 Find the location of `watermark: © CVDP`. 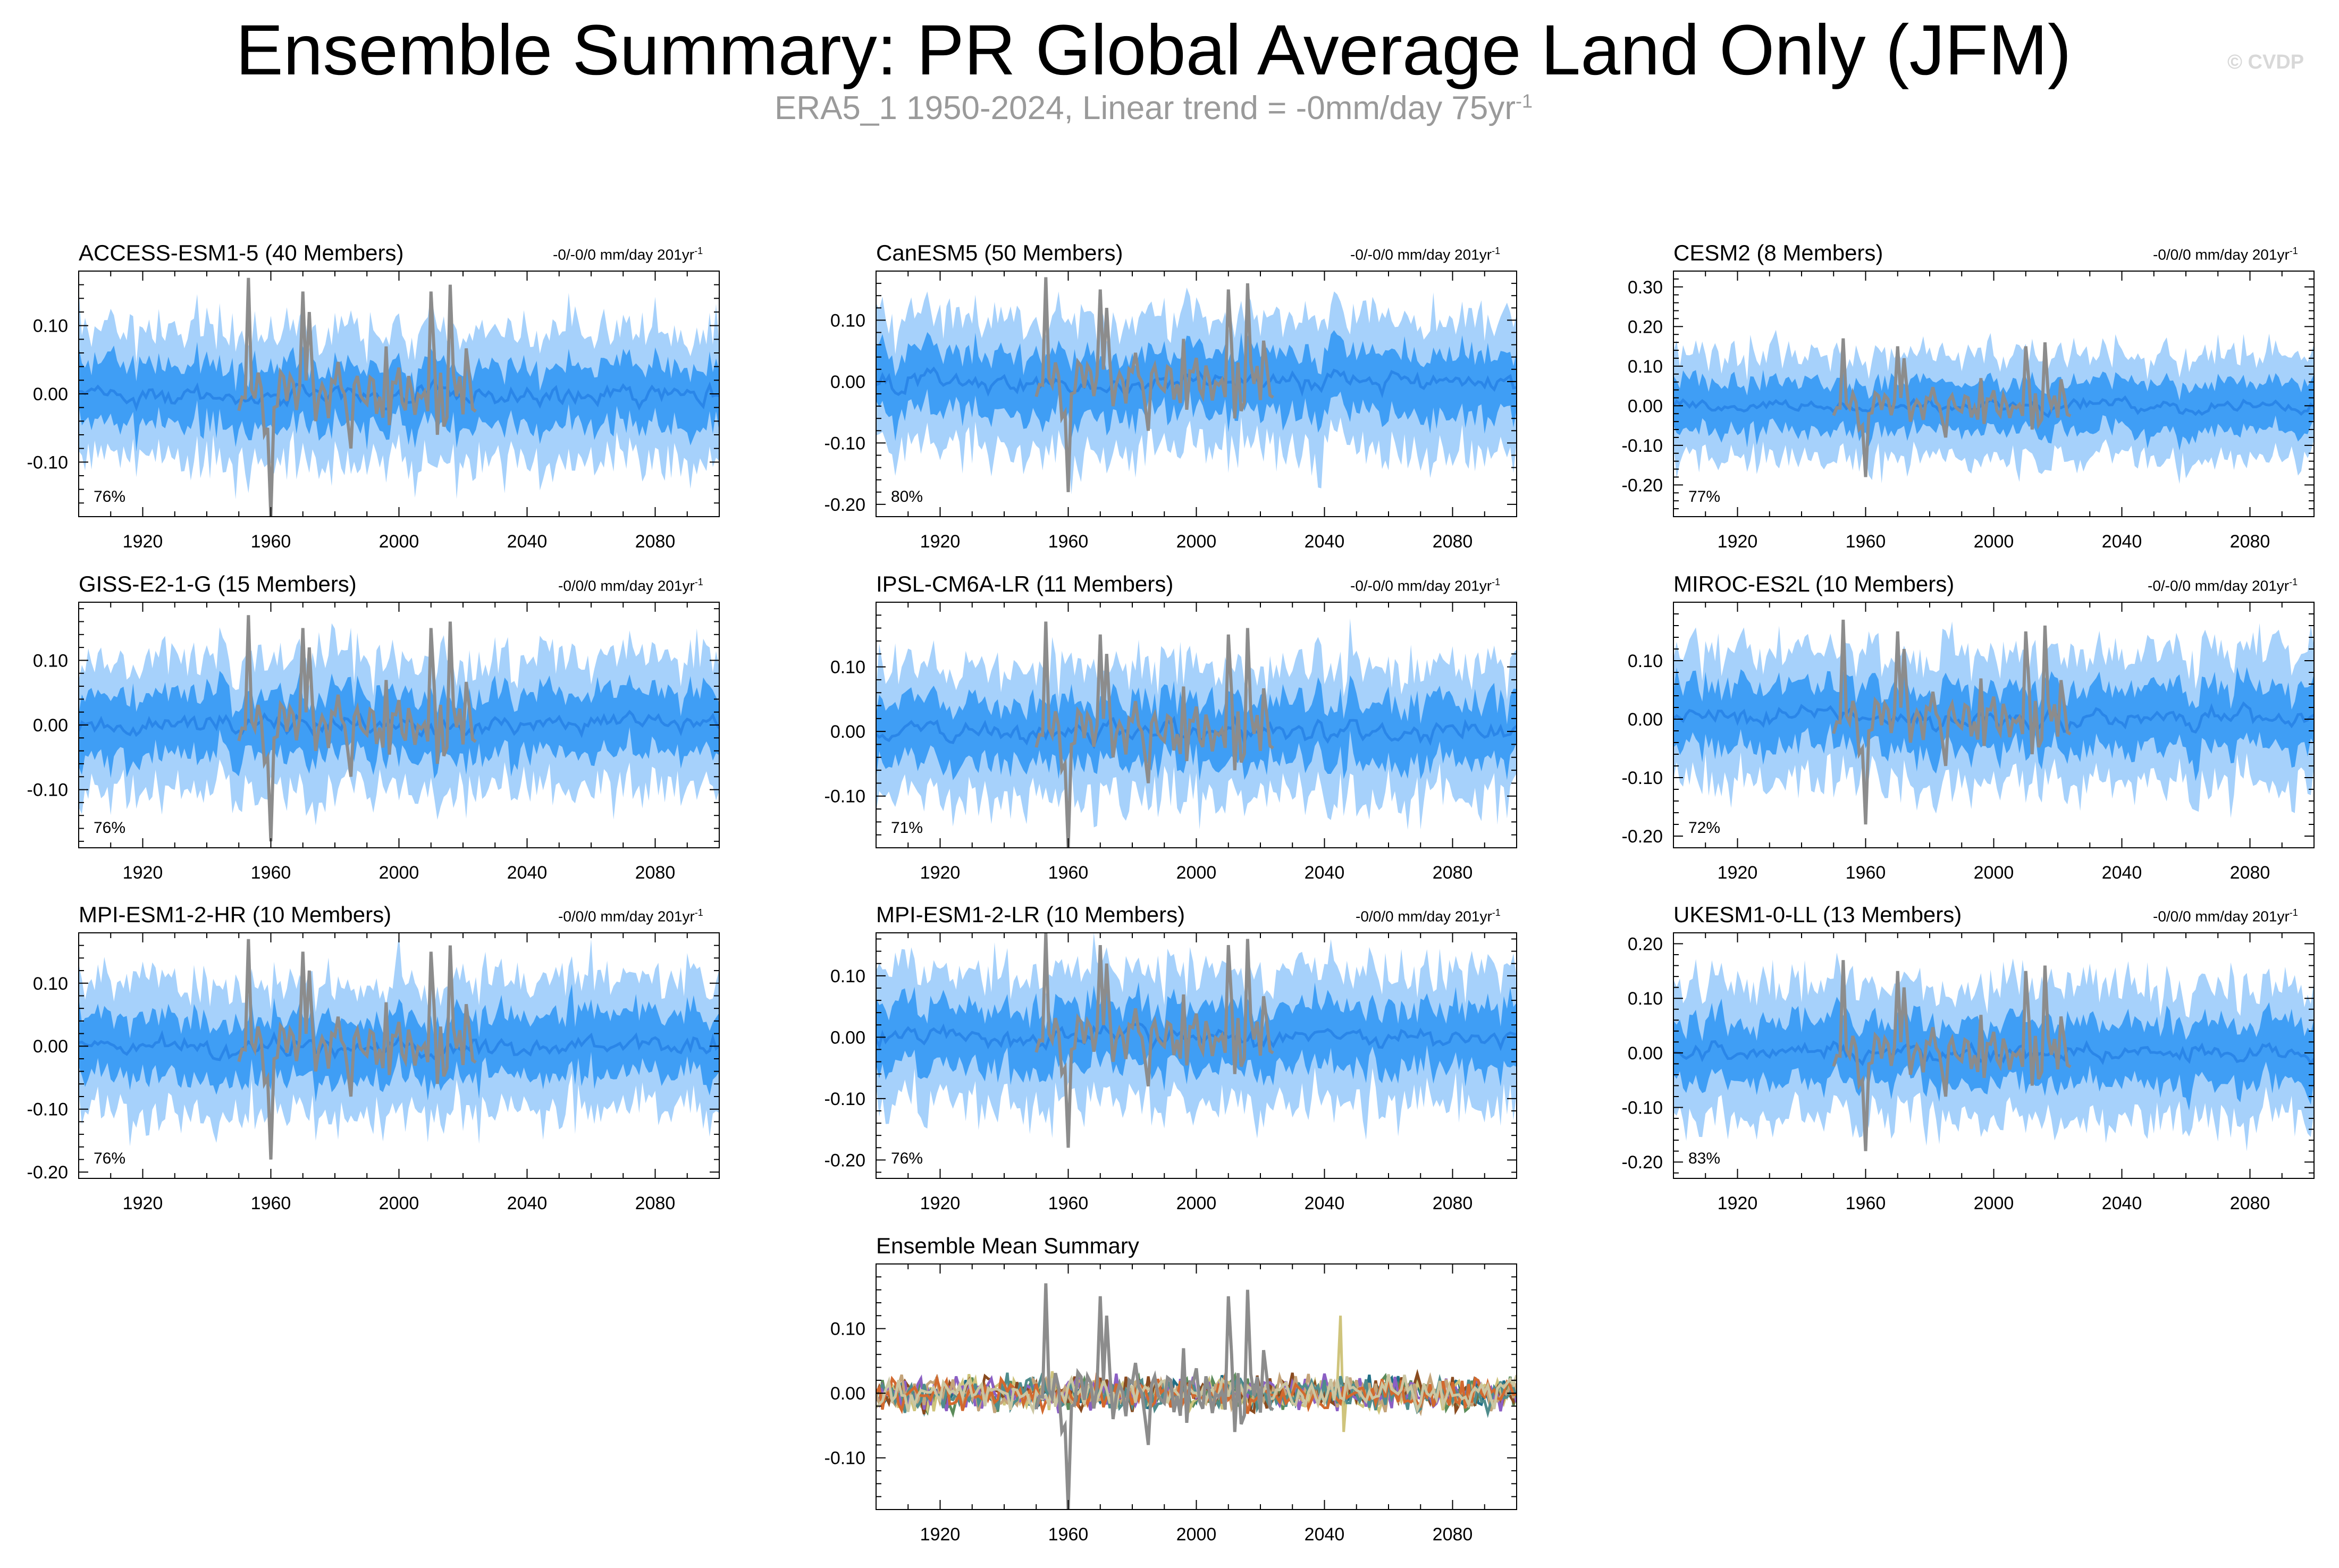

watermark: © CVDP is located at coordinates (2265, 62).